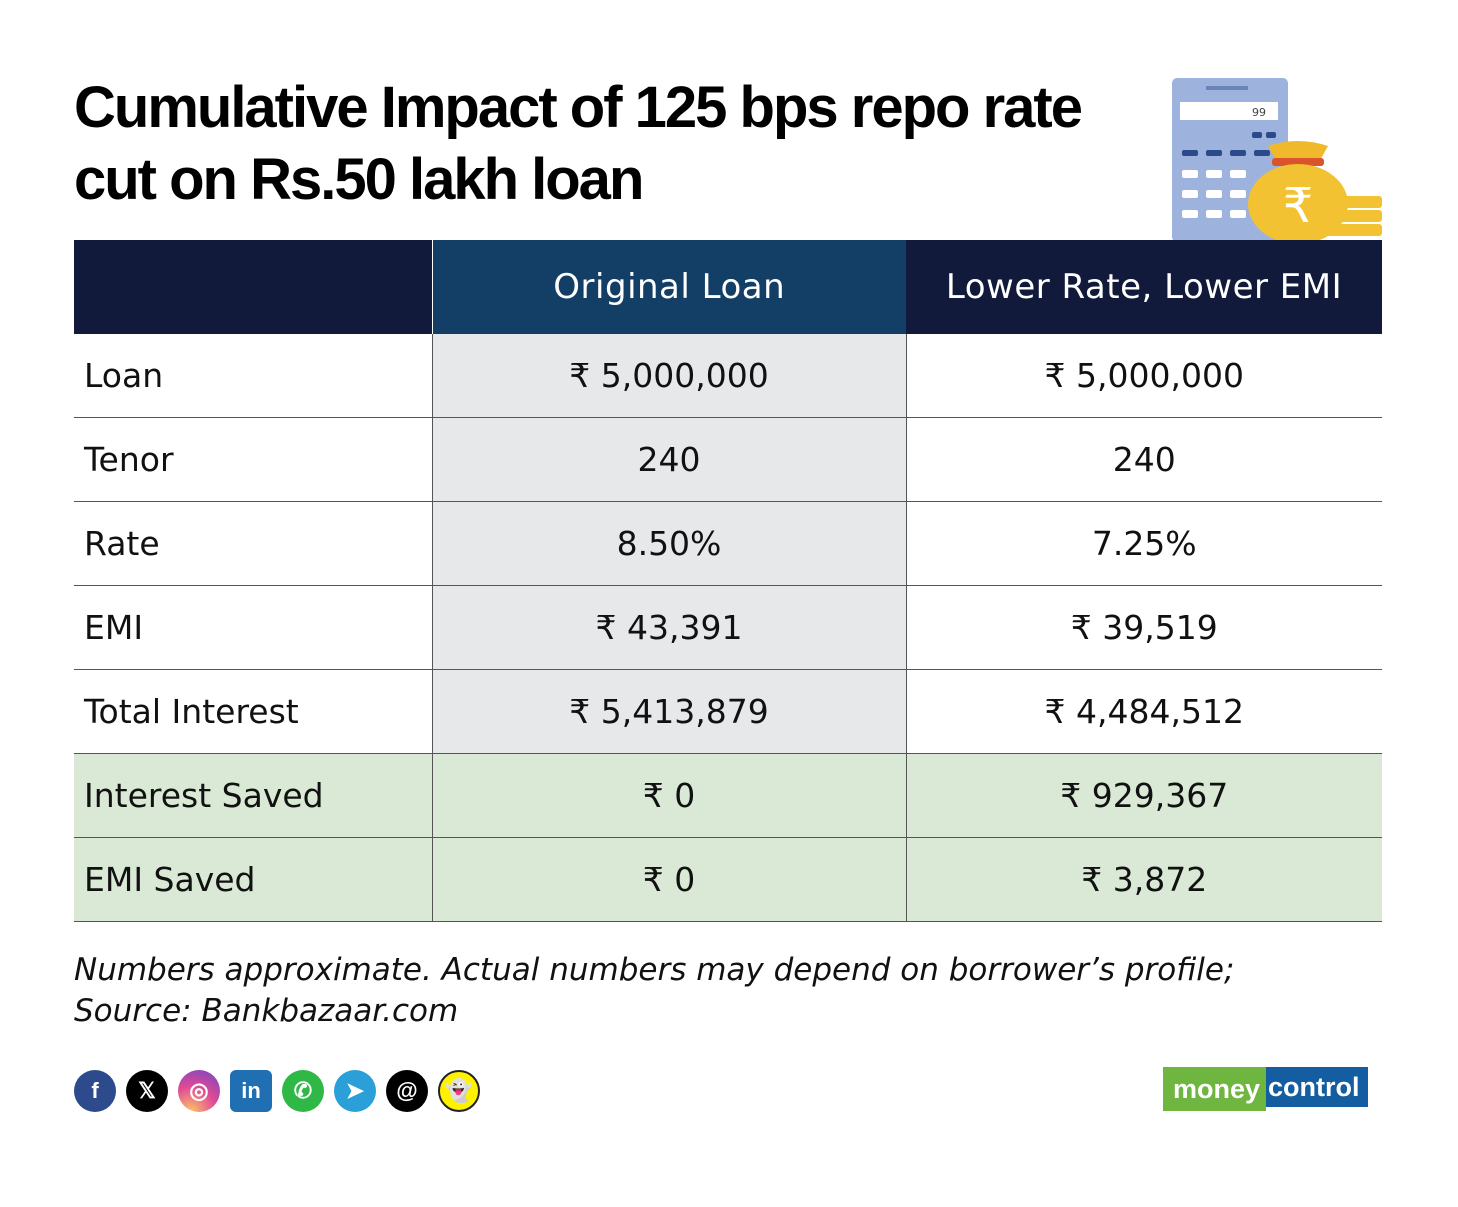 The height and width of the screenshot is (1207, 1458). Describe the element at coordinates (253, 627) in the screenshot. I see `row-label: EMI` at that location.